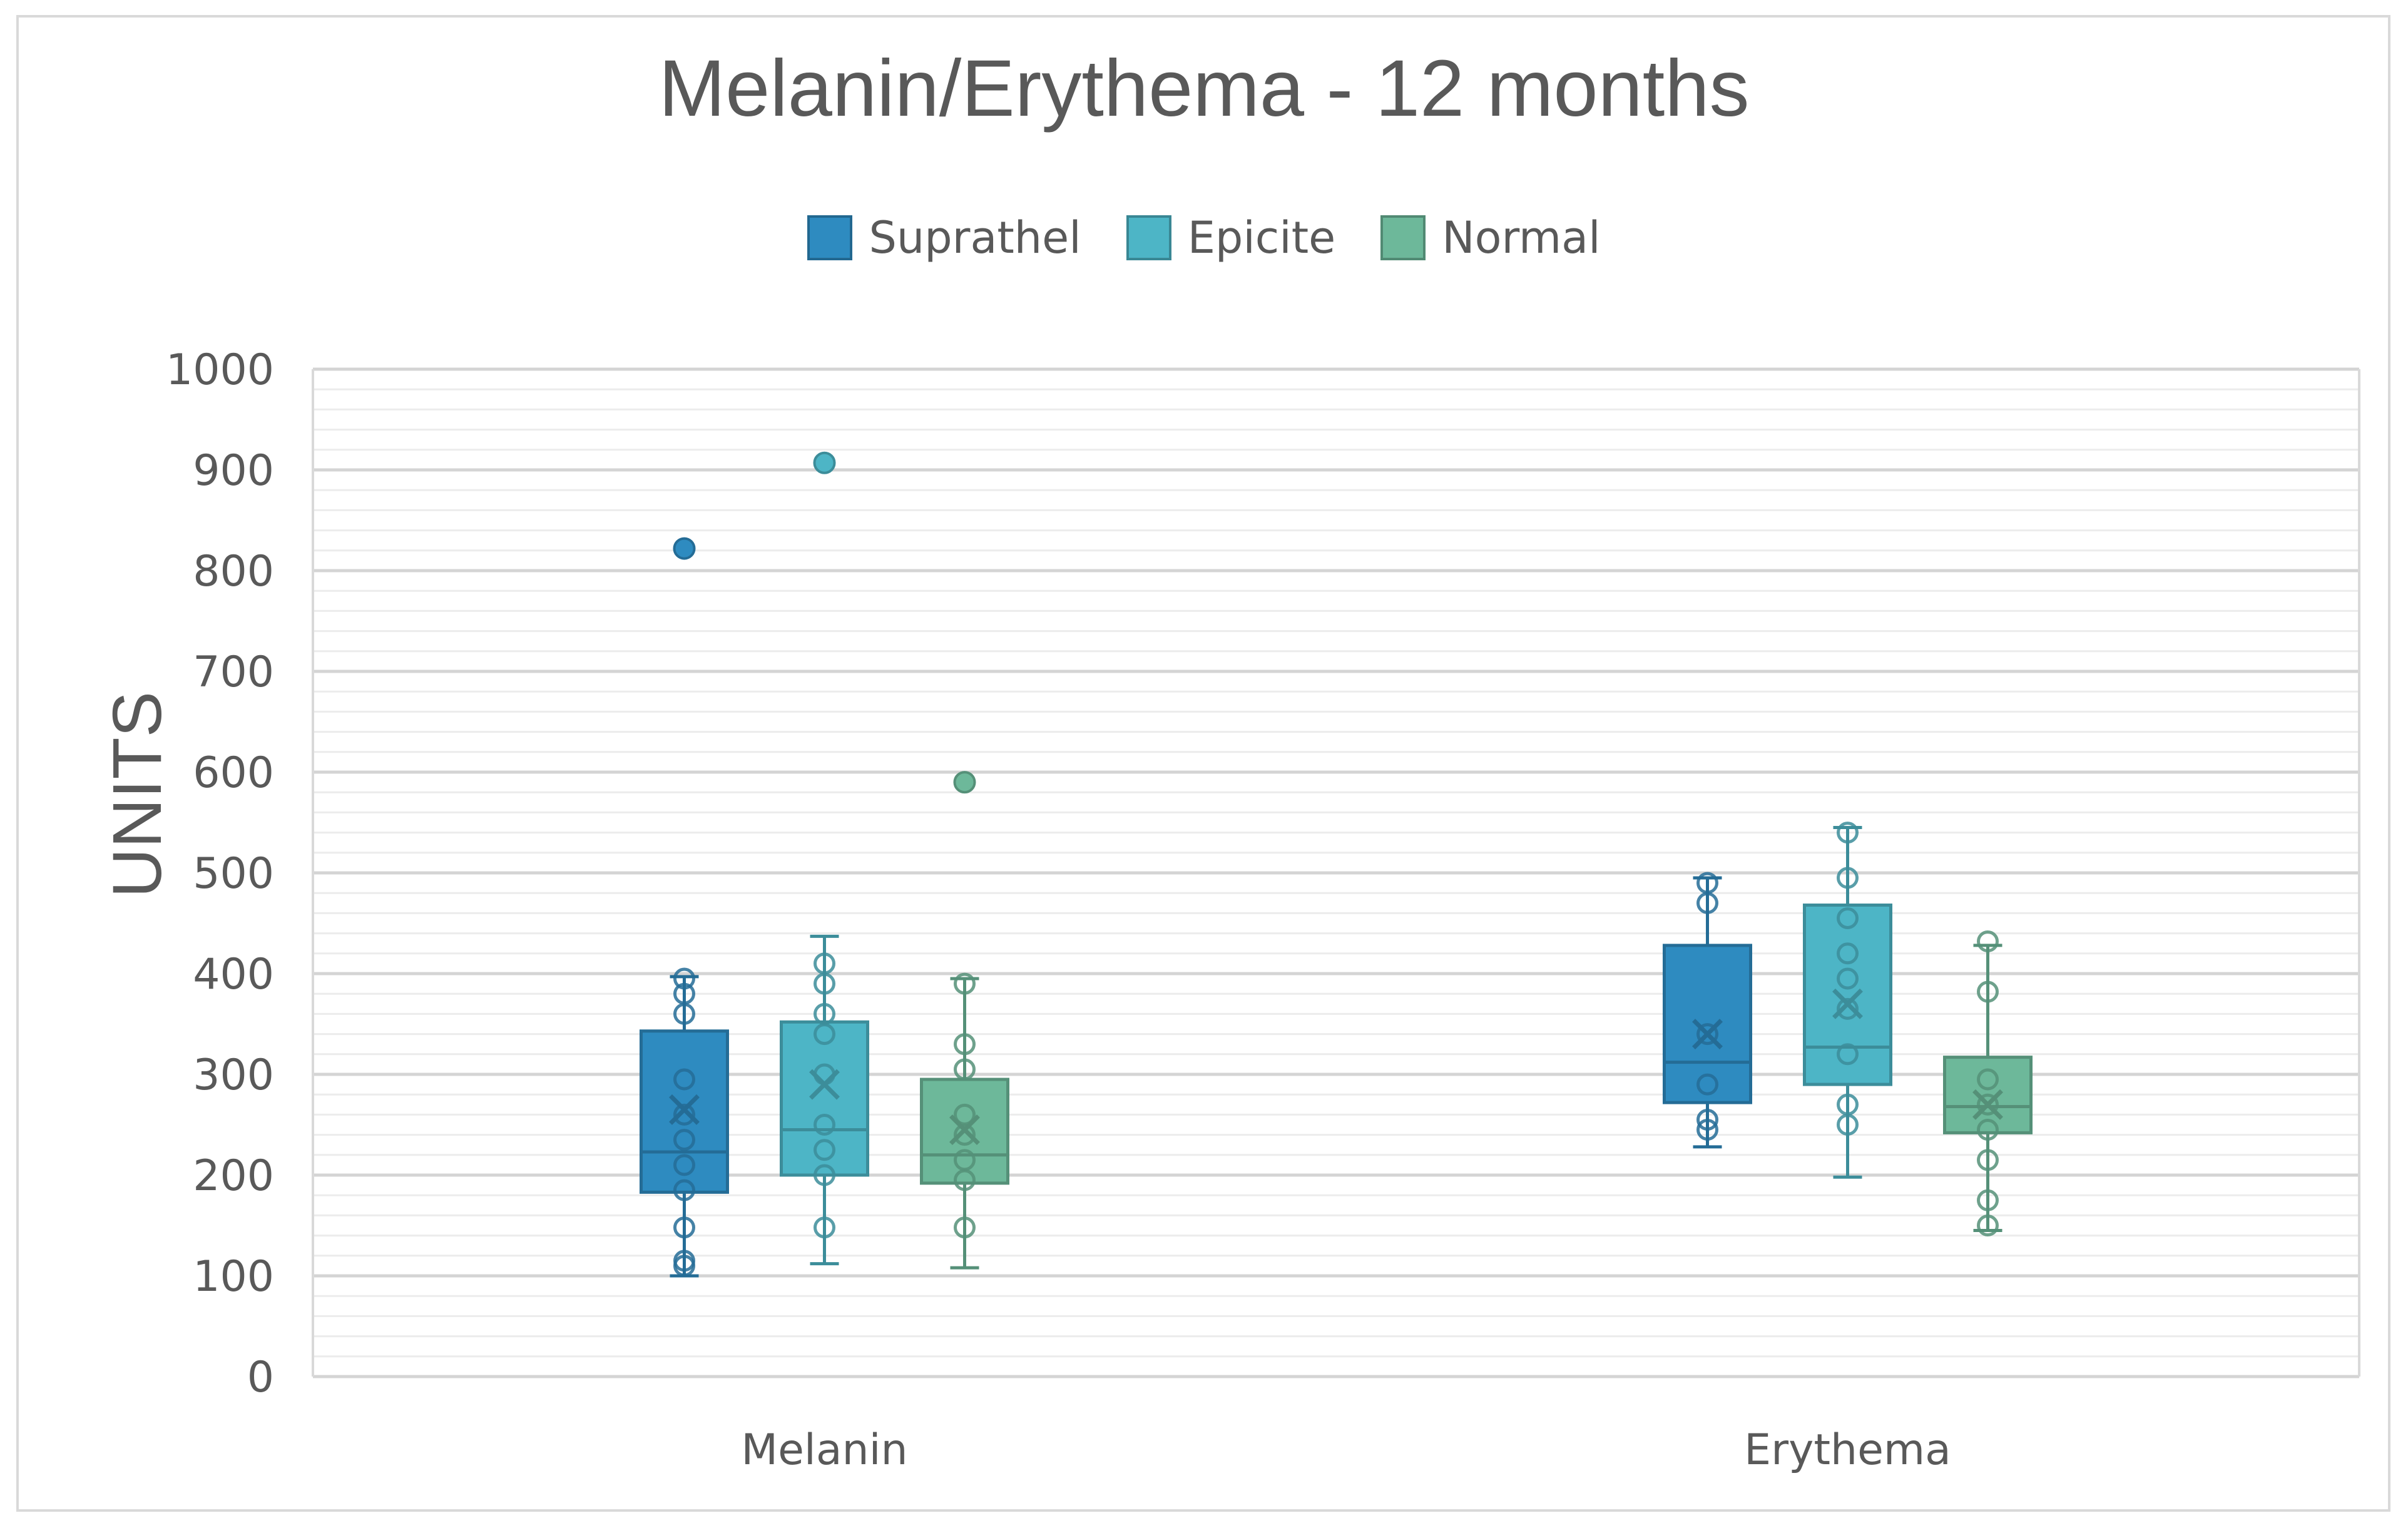 Image resolution: width=2408 pixels, height=1528 pixels. What do you see at coordinates (1204, 88) in the screenshot?
I see `chart-title: Melanin/Erythema - 12 months` at bounding box center [1204, 88].